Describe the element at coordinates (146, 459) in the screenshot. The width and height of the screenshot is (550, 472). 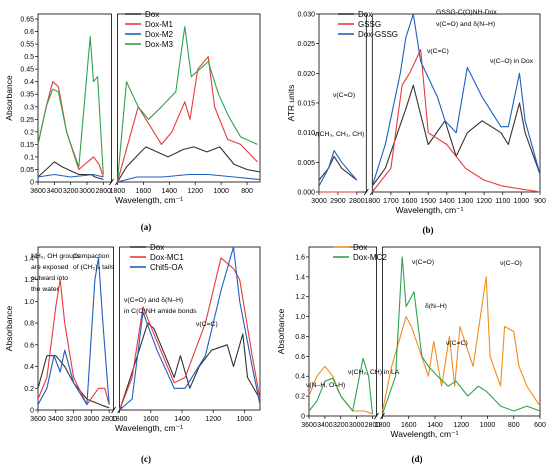
I see `panel-caption: (c)` at that location.